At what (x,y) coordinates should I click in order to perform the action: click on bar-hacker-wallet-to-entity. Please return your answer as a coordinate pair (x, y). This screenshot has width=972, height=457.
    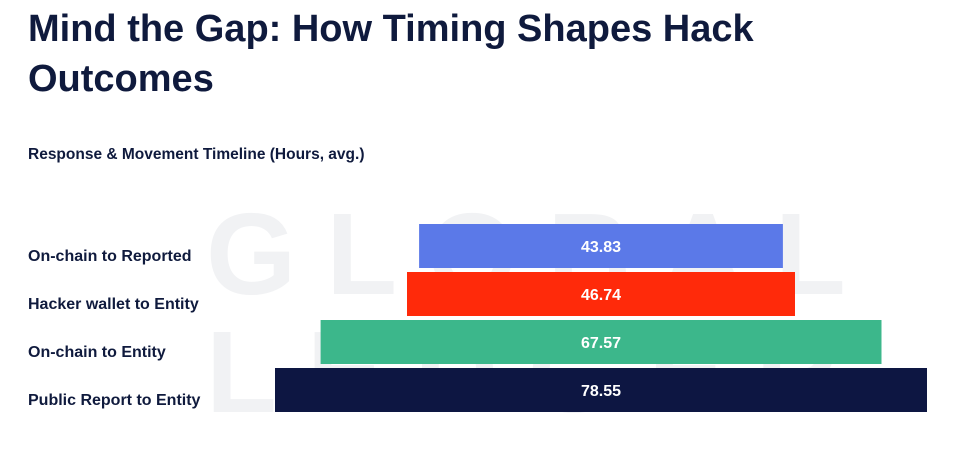
    Looking at the image, I should click on (601, 294).